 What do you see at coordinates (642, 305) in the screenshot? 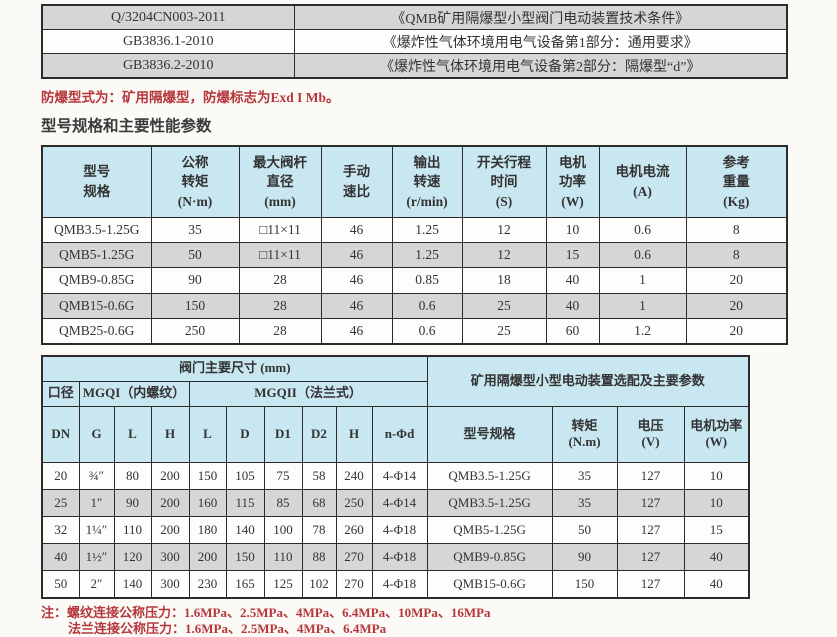
I see `cell: 1` at bounding box center [642, 305].